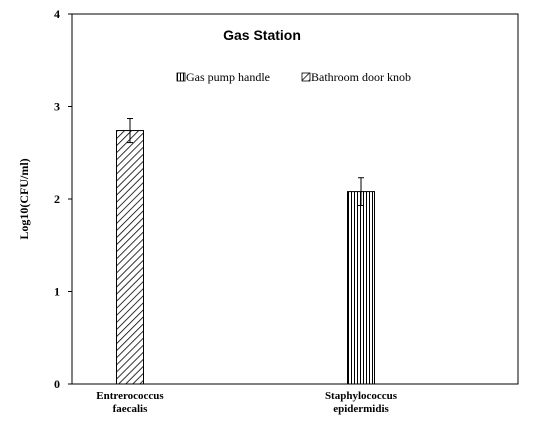 This screenshot has height=426, width=540. I want to click on bar-bathroom-door-knob, so click(130, 257).